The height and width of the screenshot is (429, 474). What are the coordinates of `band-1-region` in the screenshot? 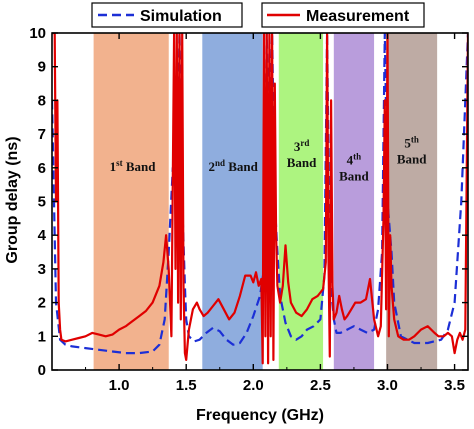 It's located at (131, 201).